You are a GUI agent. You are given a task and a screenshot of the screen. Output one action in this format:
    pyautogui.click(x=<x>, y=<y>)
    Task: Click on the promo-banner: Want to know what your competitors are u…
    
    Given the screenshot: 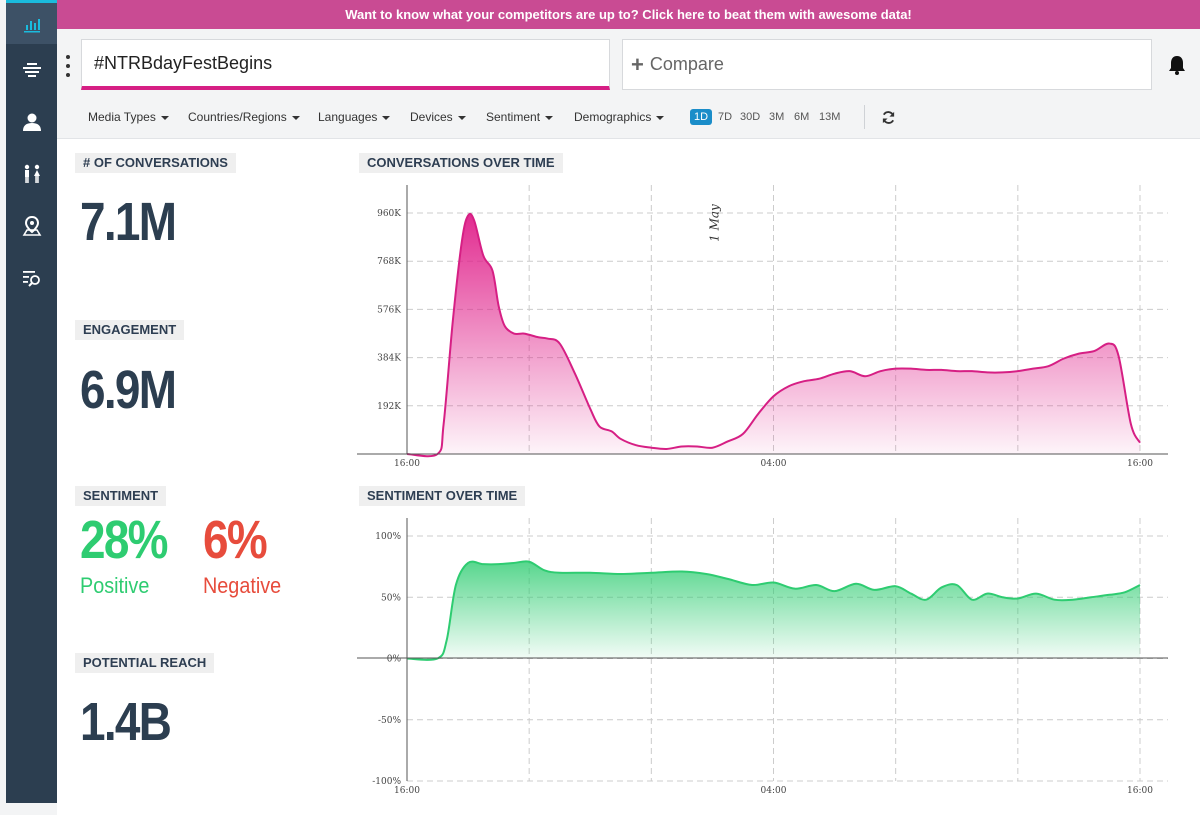 What is the action you would take?
    pyautogui.click(x=628, y=14)
    